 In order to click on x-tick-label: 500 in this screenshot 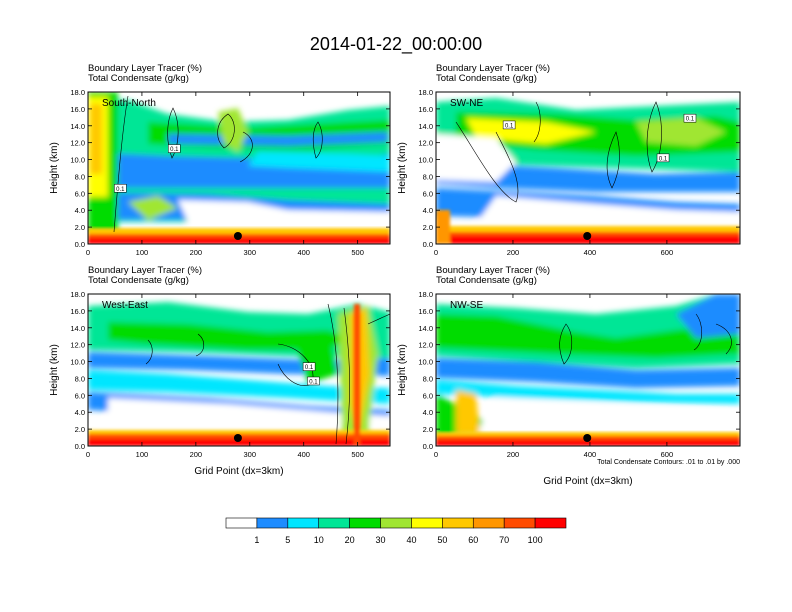, I will do `click(357, 252)`.